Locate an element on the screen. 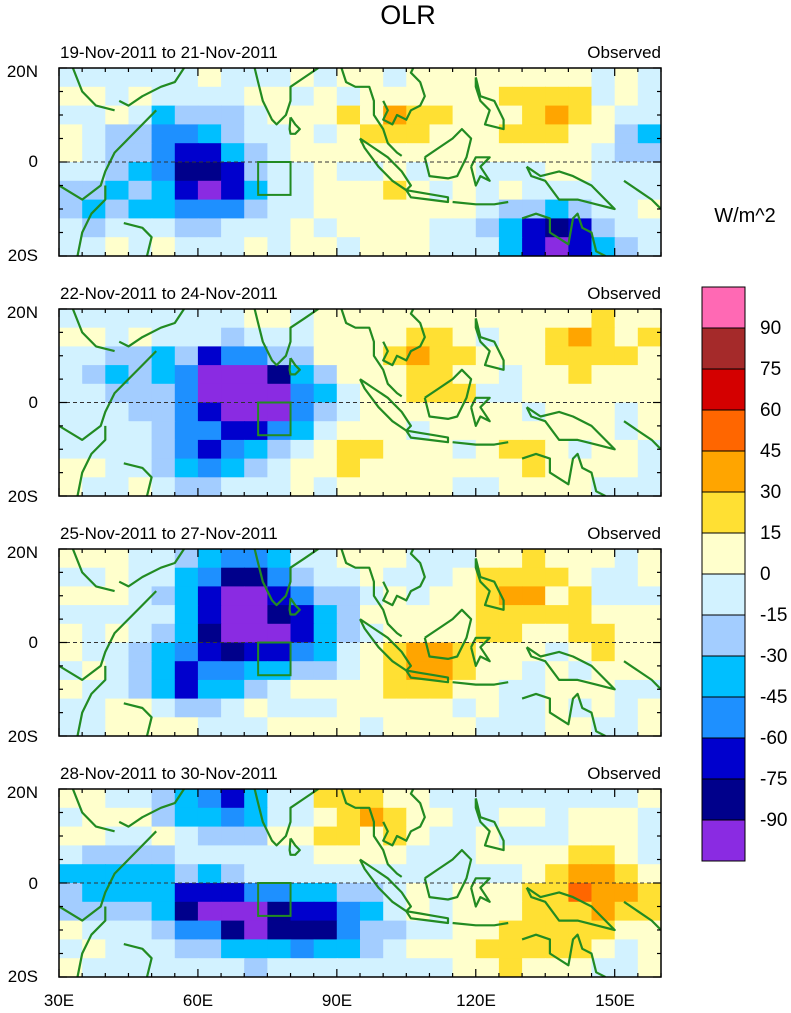 This screenshot has height=1013, width=791. colorbar: -90 -75 -60 -45 -30 -15 0 15 30 45 60 75 90 is located at coordinates (744, 574).